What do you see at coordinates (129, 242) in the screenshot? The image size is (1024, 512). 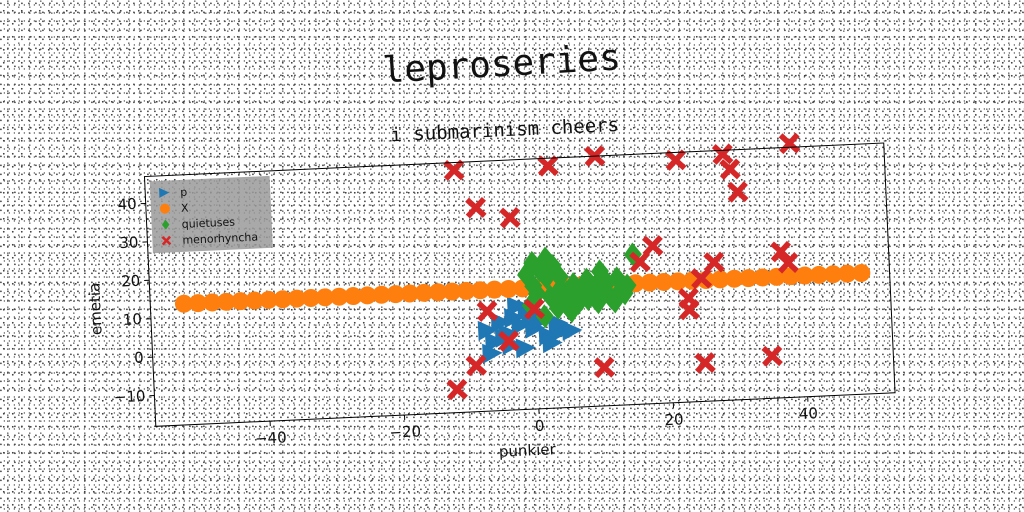 I see `y-tick-label: 30` at bounding box center [129, 242].